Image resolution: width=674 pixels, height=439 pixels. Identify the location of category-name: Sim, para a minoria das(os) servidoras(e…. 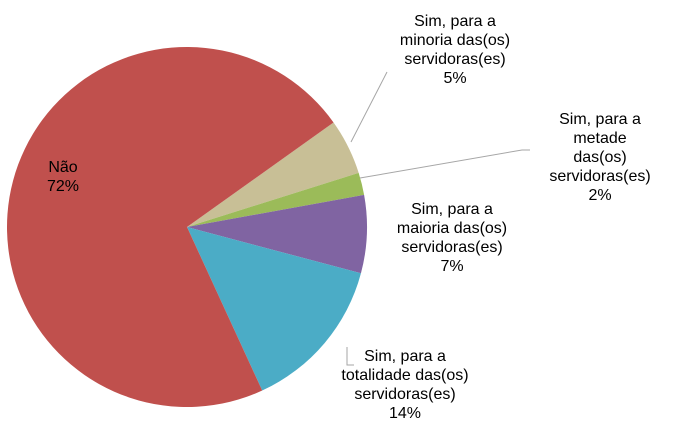
(455, 40).